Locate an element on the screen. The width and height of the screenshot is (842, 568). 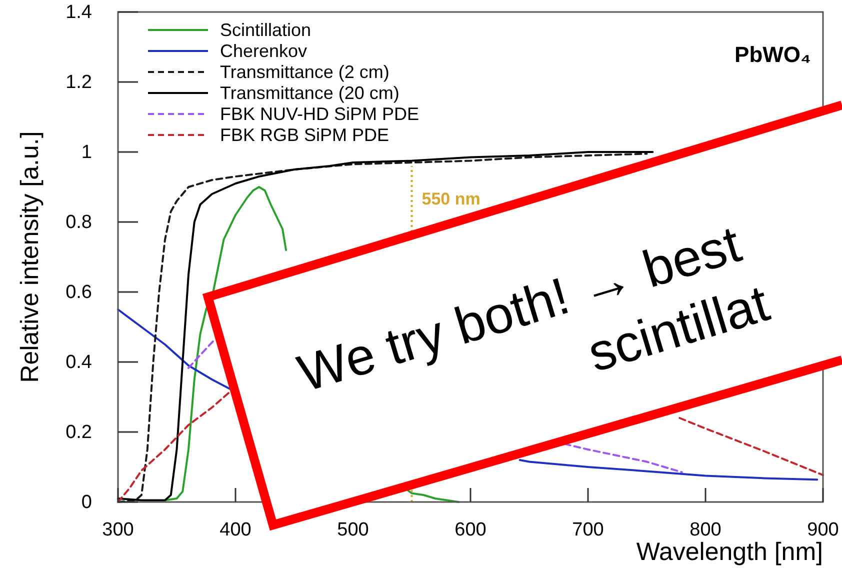
legend-label: Cherenkov is located at coordinates (264, 51).